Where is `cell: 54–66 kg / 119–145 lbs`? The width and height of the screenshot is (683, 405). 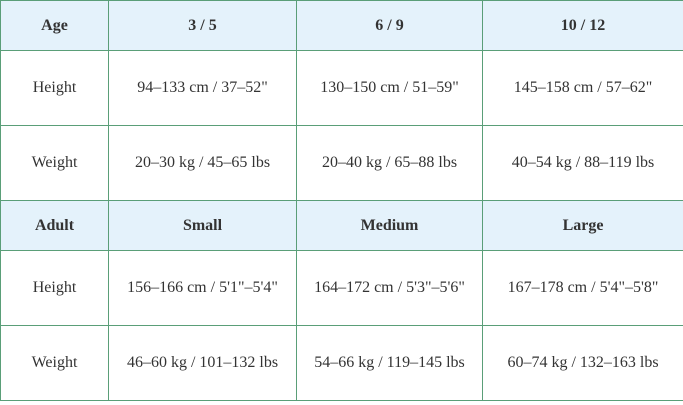
cell: 54–66 kg / 119–145 lbs is located at coordinates (389, 363).